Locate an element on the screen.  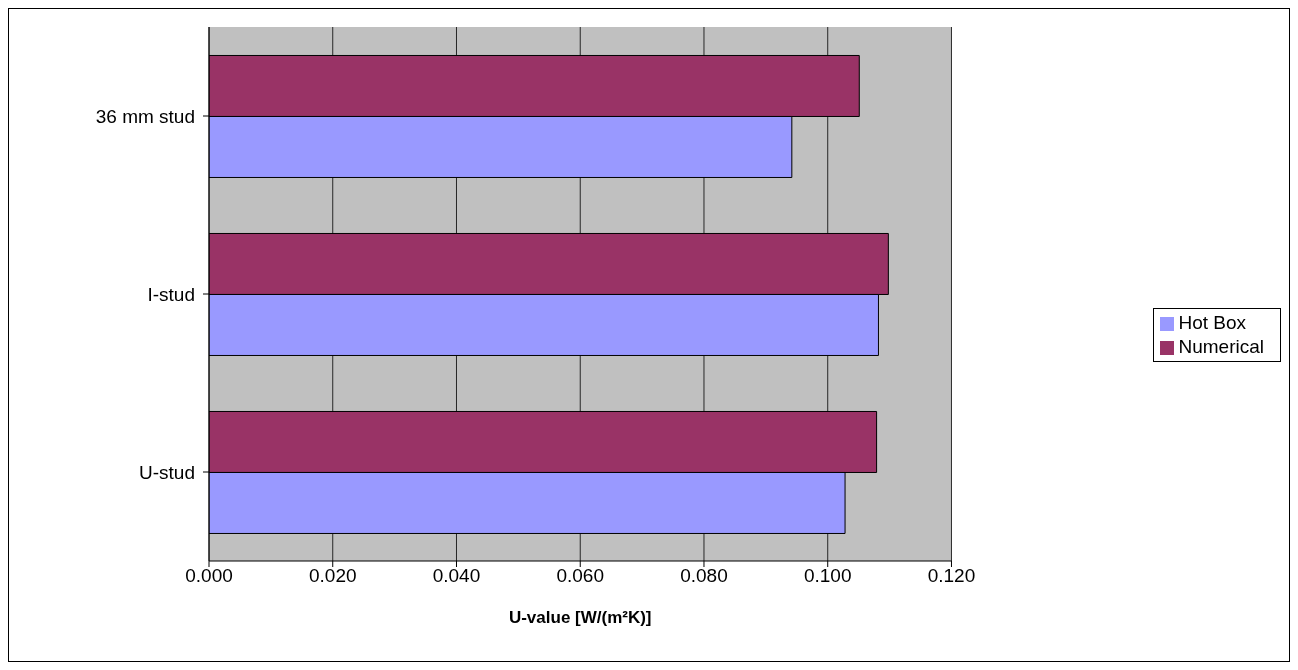
y-tick-label: U-stud is located at coordinates (167, 472).